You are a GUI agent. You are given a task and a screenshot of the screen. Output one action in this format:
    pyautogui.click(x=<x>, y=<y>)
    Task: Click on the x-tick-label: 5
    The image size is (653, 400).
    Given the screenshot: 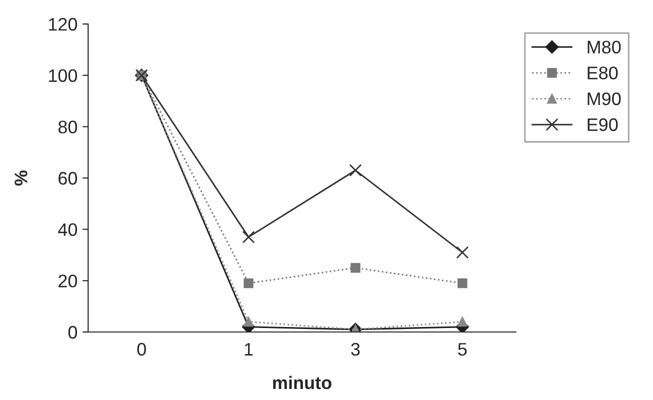 What is the action you would take?
    pyautogui.click(x=462, y=349)
    